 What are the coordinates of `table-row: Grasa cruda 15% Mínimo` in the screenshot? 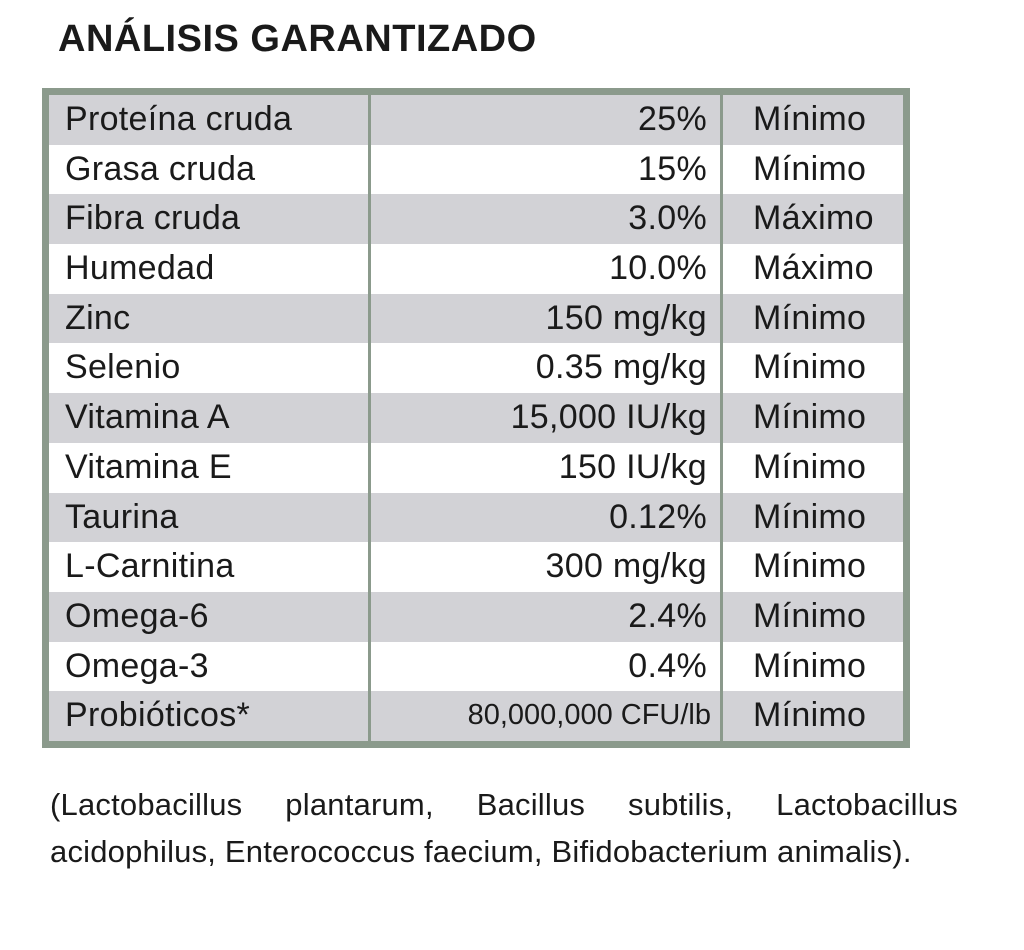 It's located at (476, 169).